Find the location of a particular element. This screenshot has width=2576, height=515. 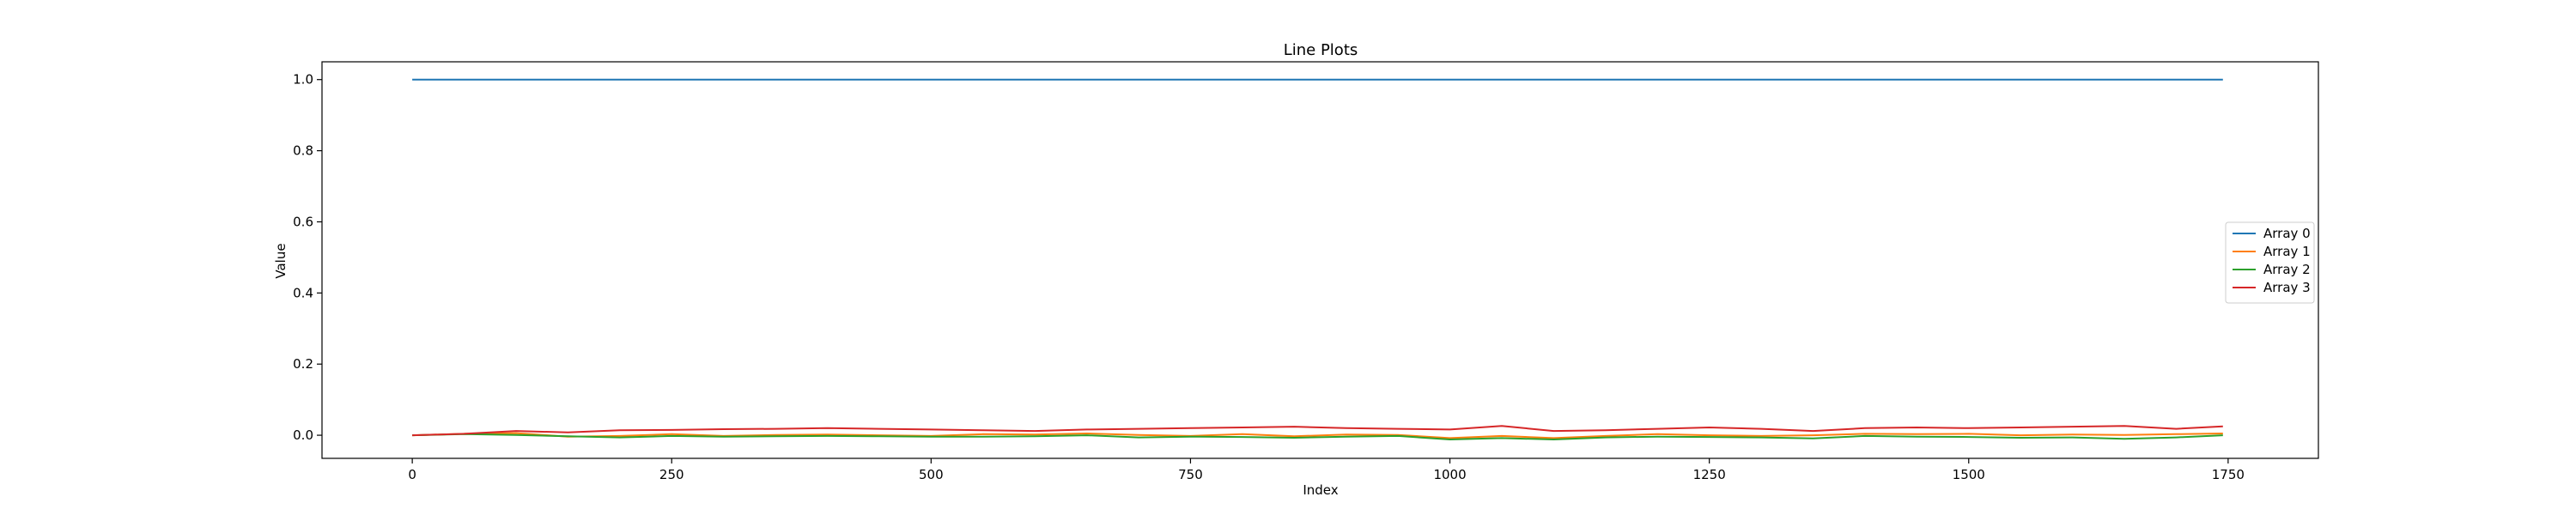

y-axis-label: Value is located at coordinates (281, 260).